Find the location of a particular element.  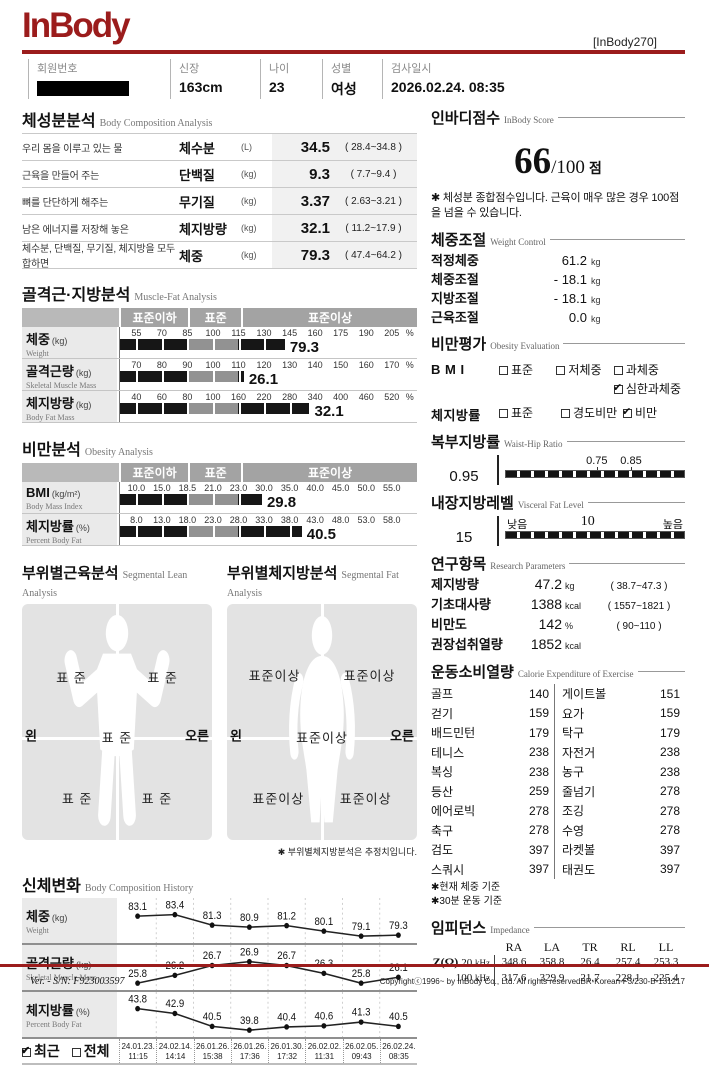

parameter-unit: kg is located at coordinates (570, 585).